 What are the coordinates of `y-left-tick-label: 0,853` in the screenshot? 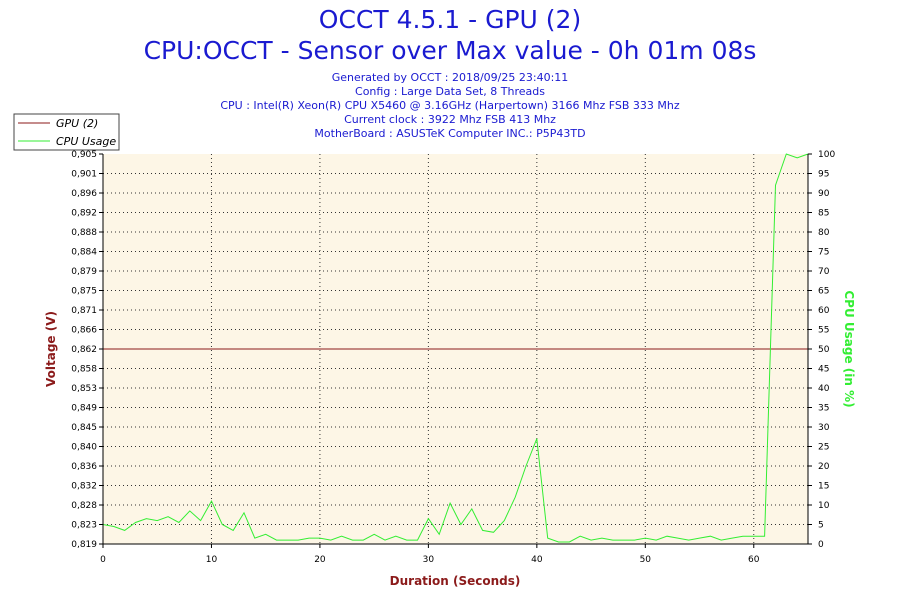 It's located at (84, 389).